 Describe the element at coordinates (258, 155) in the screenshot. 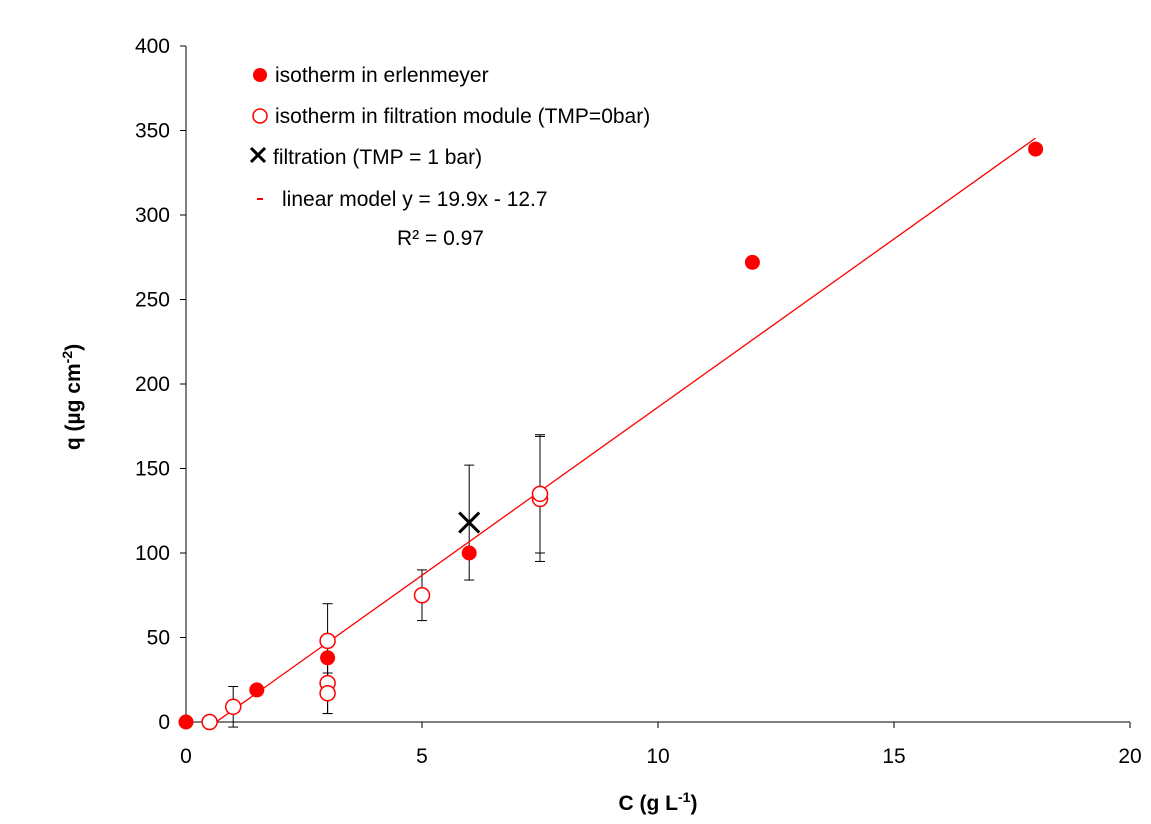

I see `legend-marker-x` at that location.